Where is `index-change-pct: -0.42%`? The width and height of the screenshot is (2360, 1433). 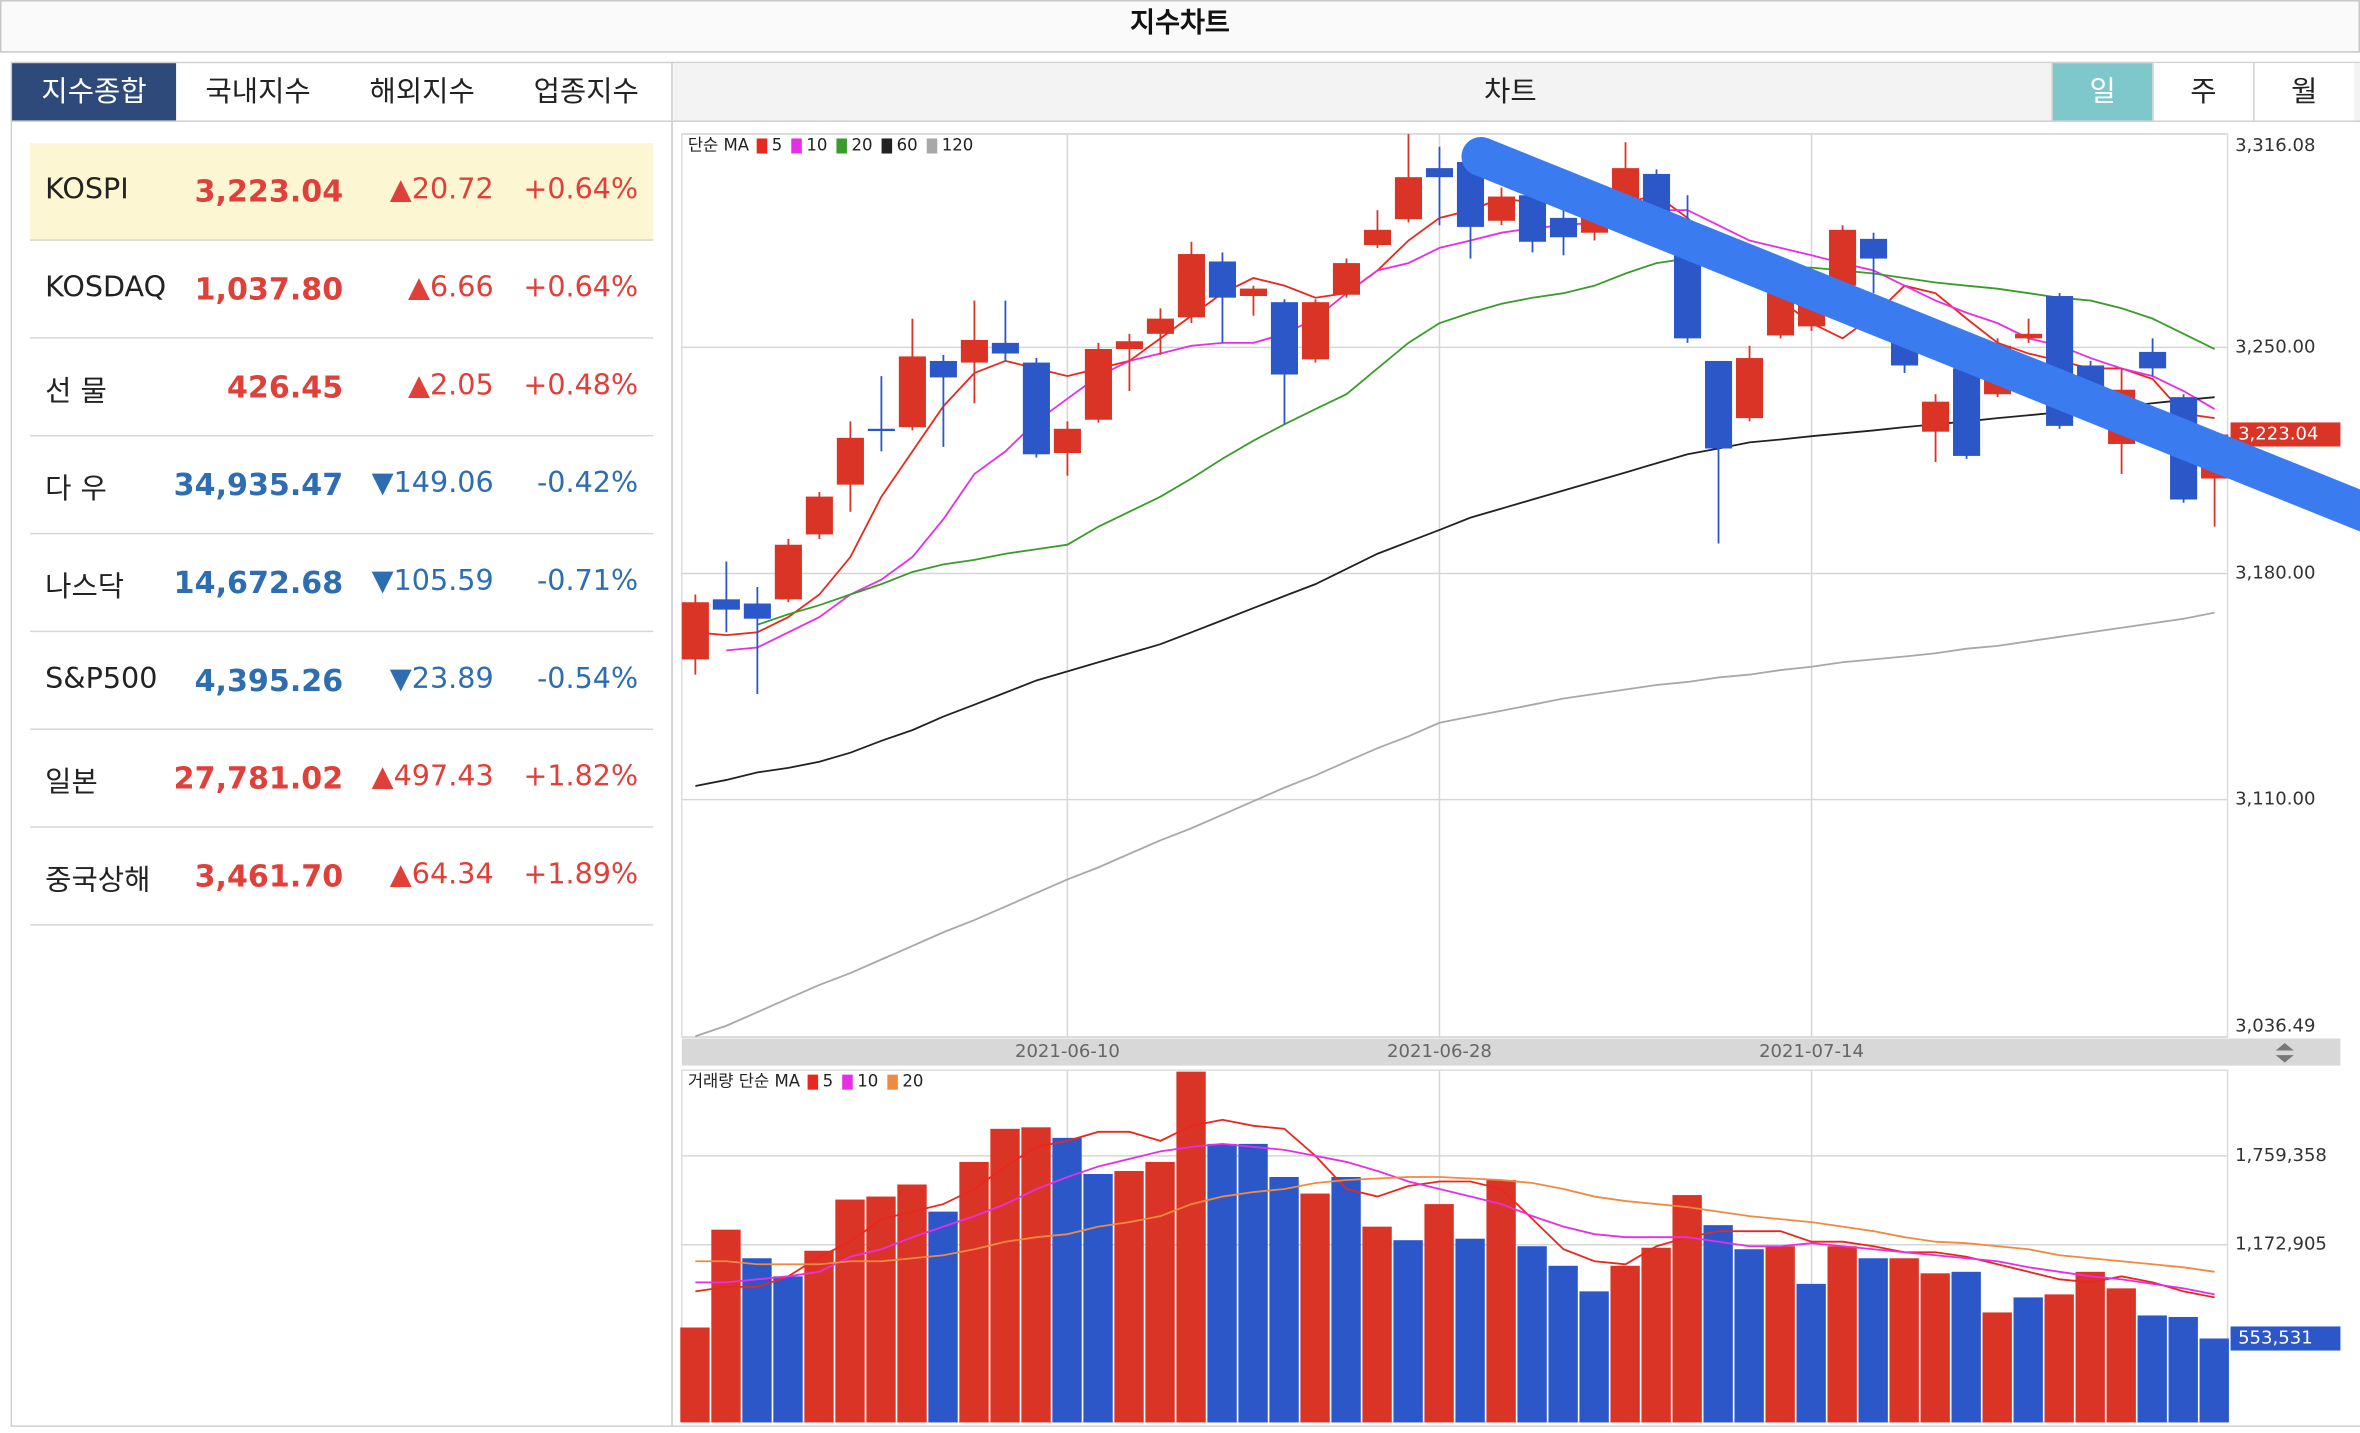 index-change-pct: -0.42% is located at coordinates (587, 483).